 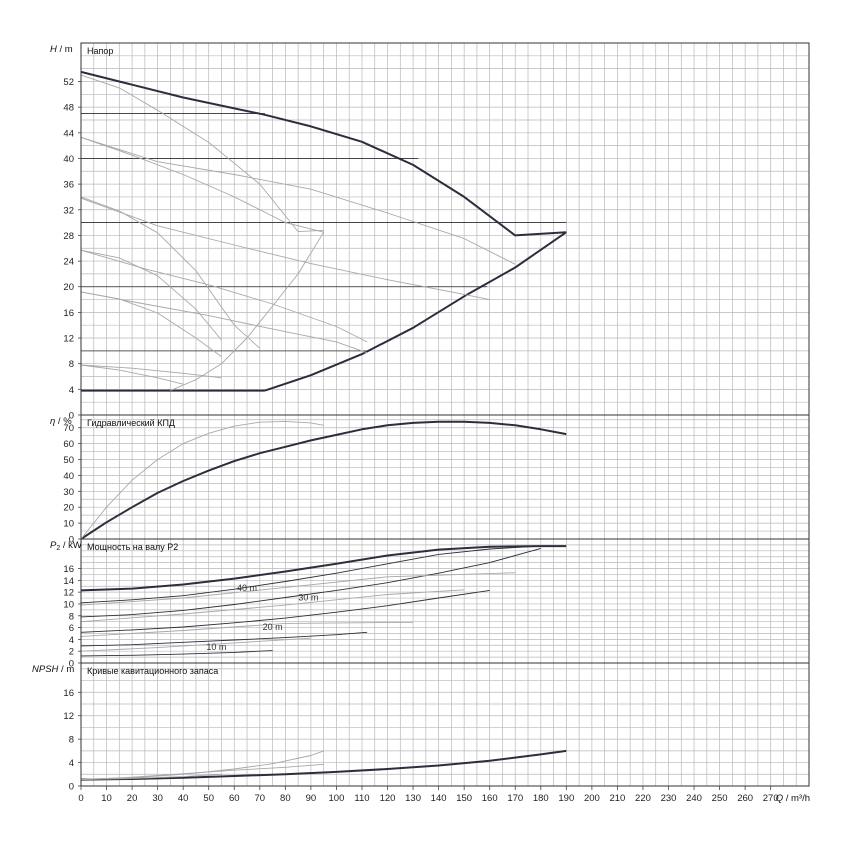 I want to click on x-tick-label: 80, so click(x=285, y=798).